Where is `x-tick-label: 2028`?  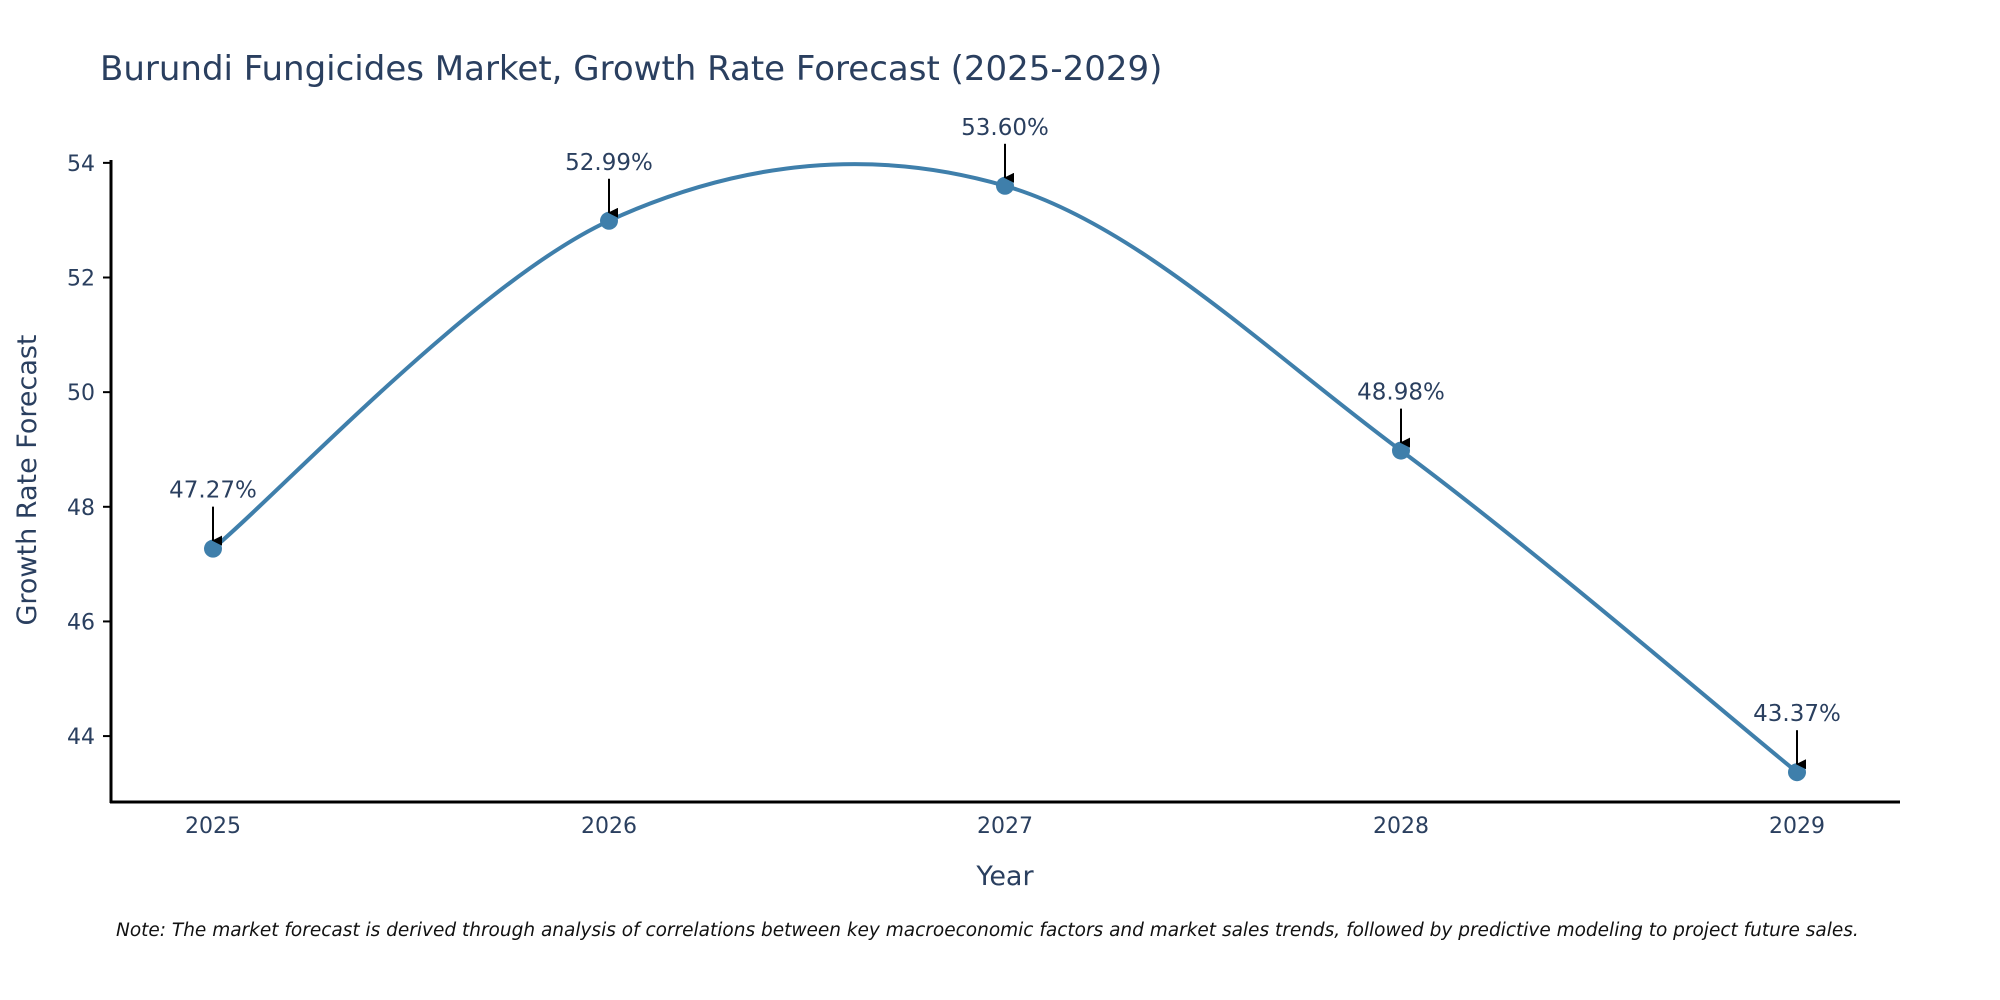
x-tick-label: 2028 is located at coordinates (1401, 826).